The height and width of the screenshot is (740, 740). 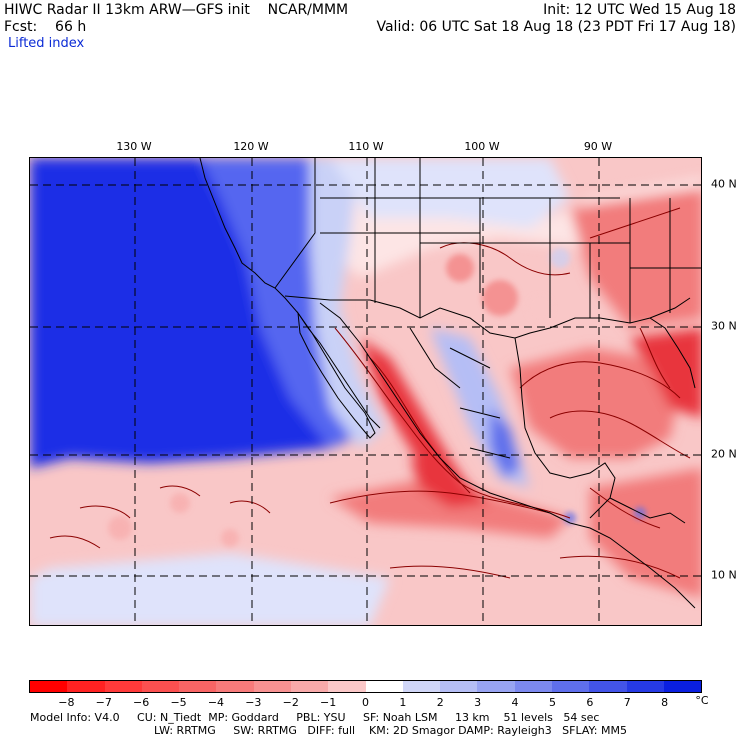 I want to click on colorbar-label: 2, so click(x=440, y=702).